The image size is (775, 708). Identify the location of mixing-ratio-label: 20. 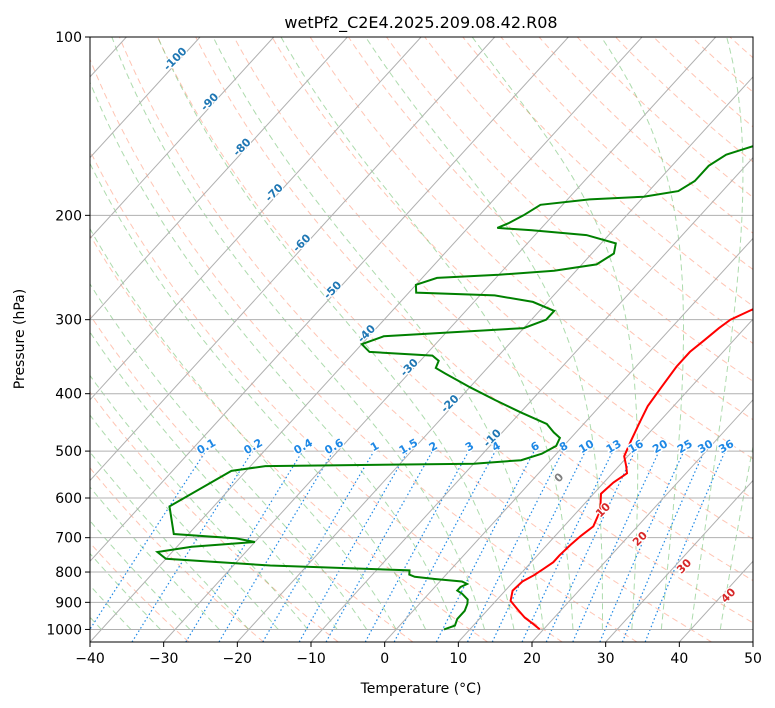
(660, 446).